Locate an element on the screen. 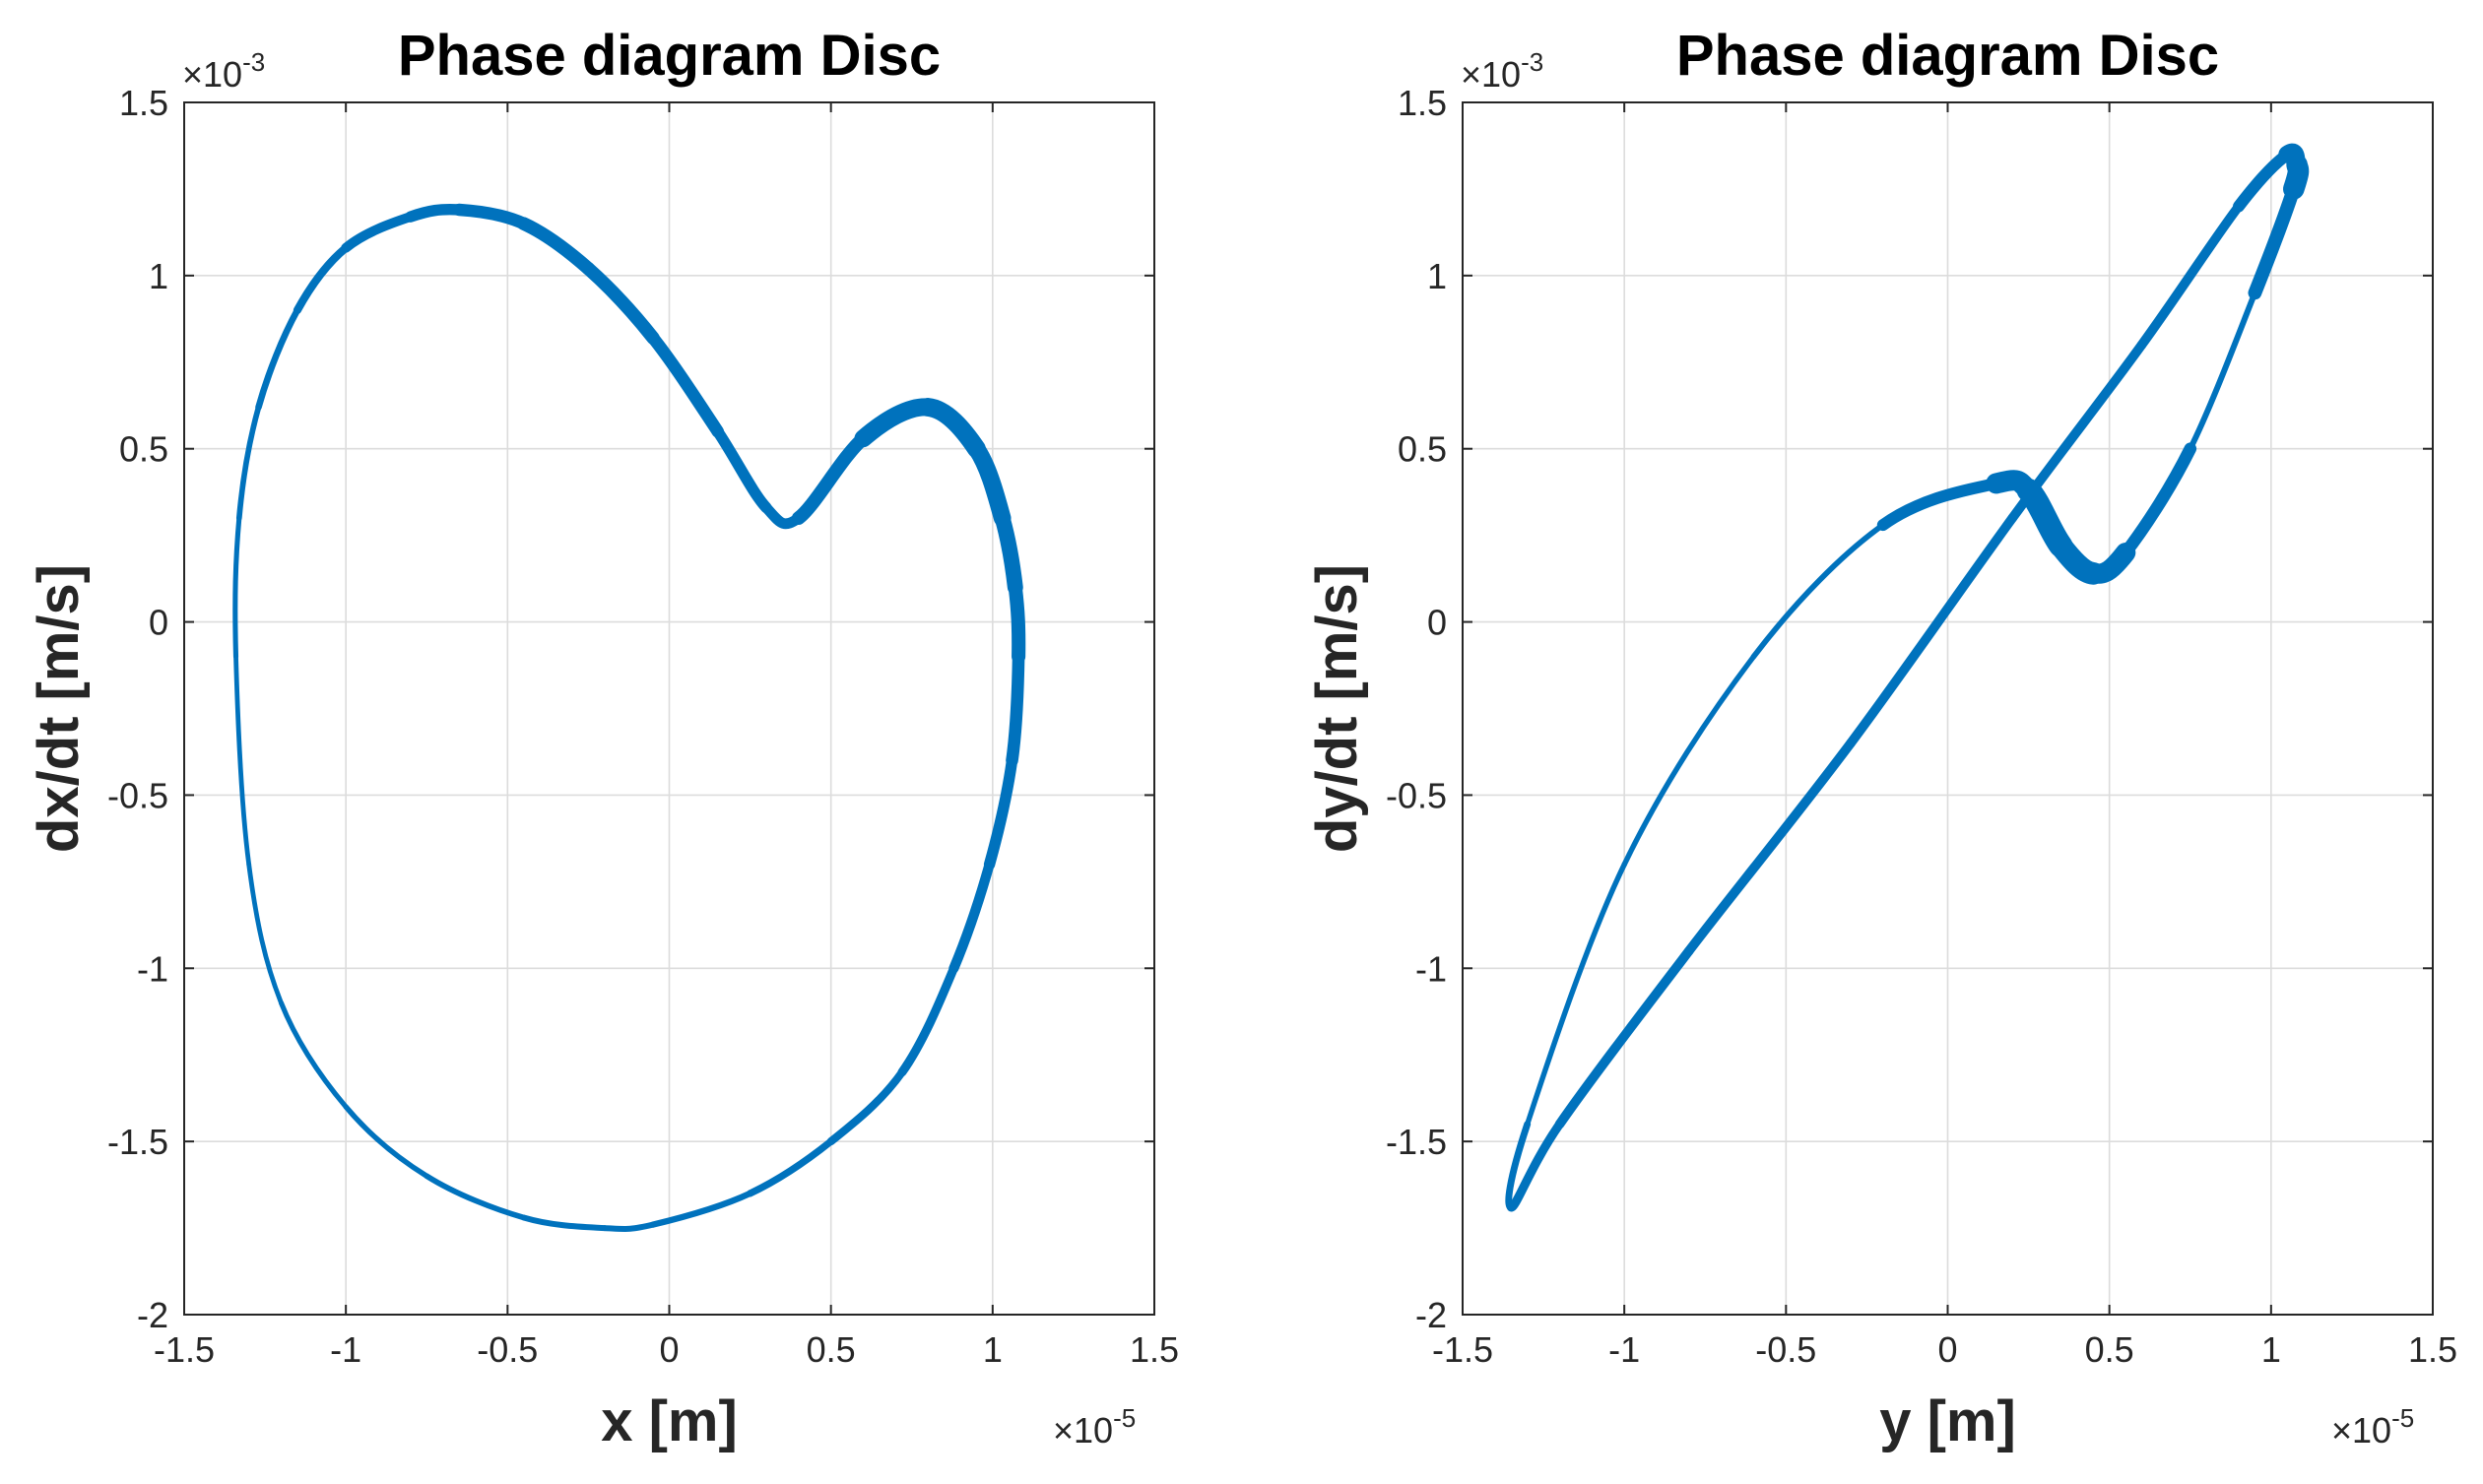 This screenshot has height=1484, width=2483. left-y-tick-label-7: 1.5 is located at coordinates (143, 103).